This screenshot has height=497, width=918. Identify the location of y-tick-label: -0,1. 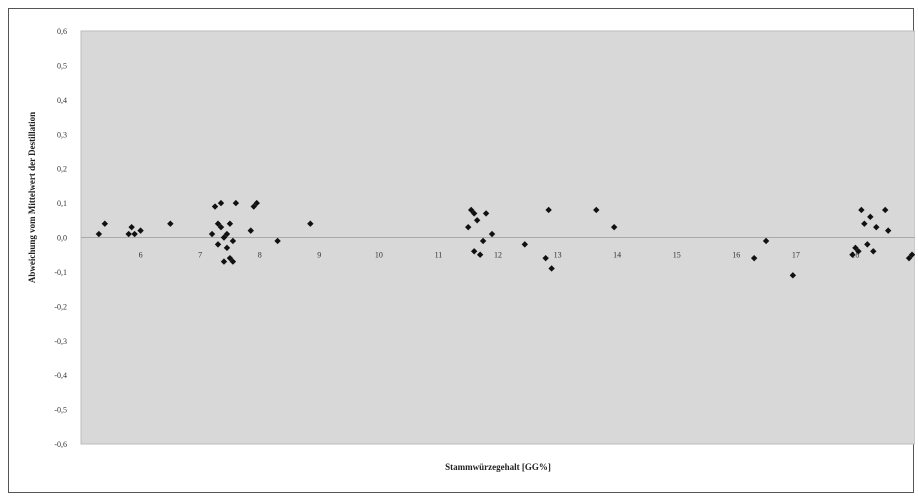
(60, 272).